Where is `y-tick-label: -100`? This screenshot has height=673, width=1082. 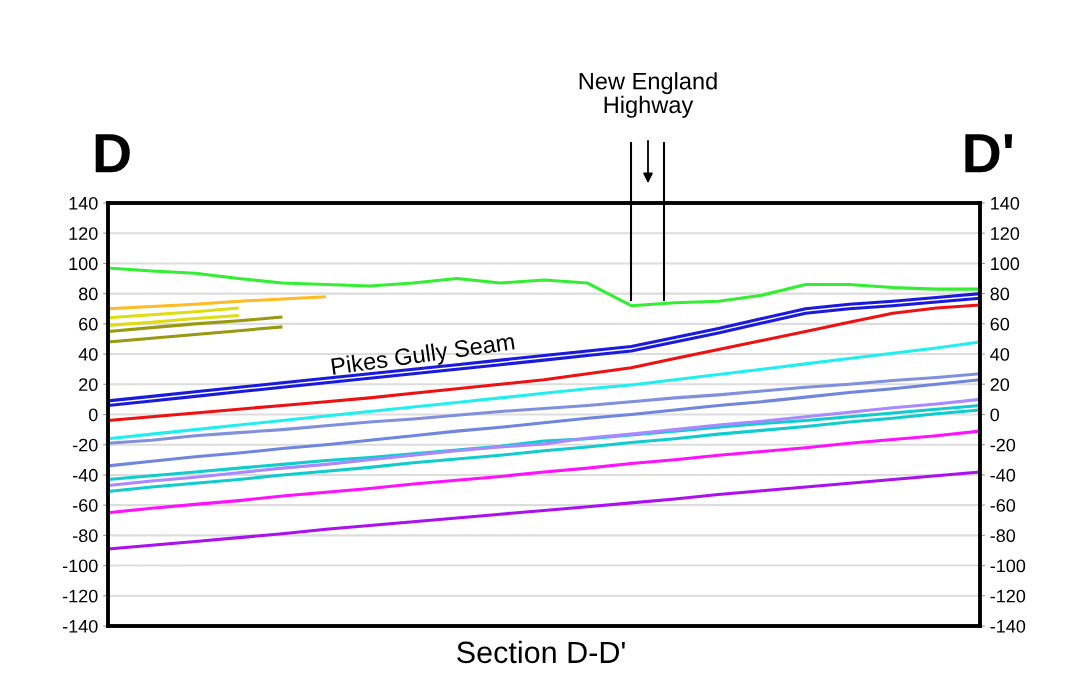
y-tick-label: -100 is located at coordinates (80, 566).